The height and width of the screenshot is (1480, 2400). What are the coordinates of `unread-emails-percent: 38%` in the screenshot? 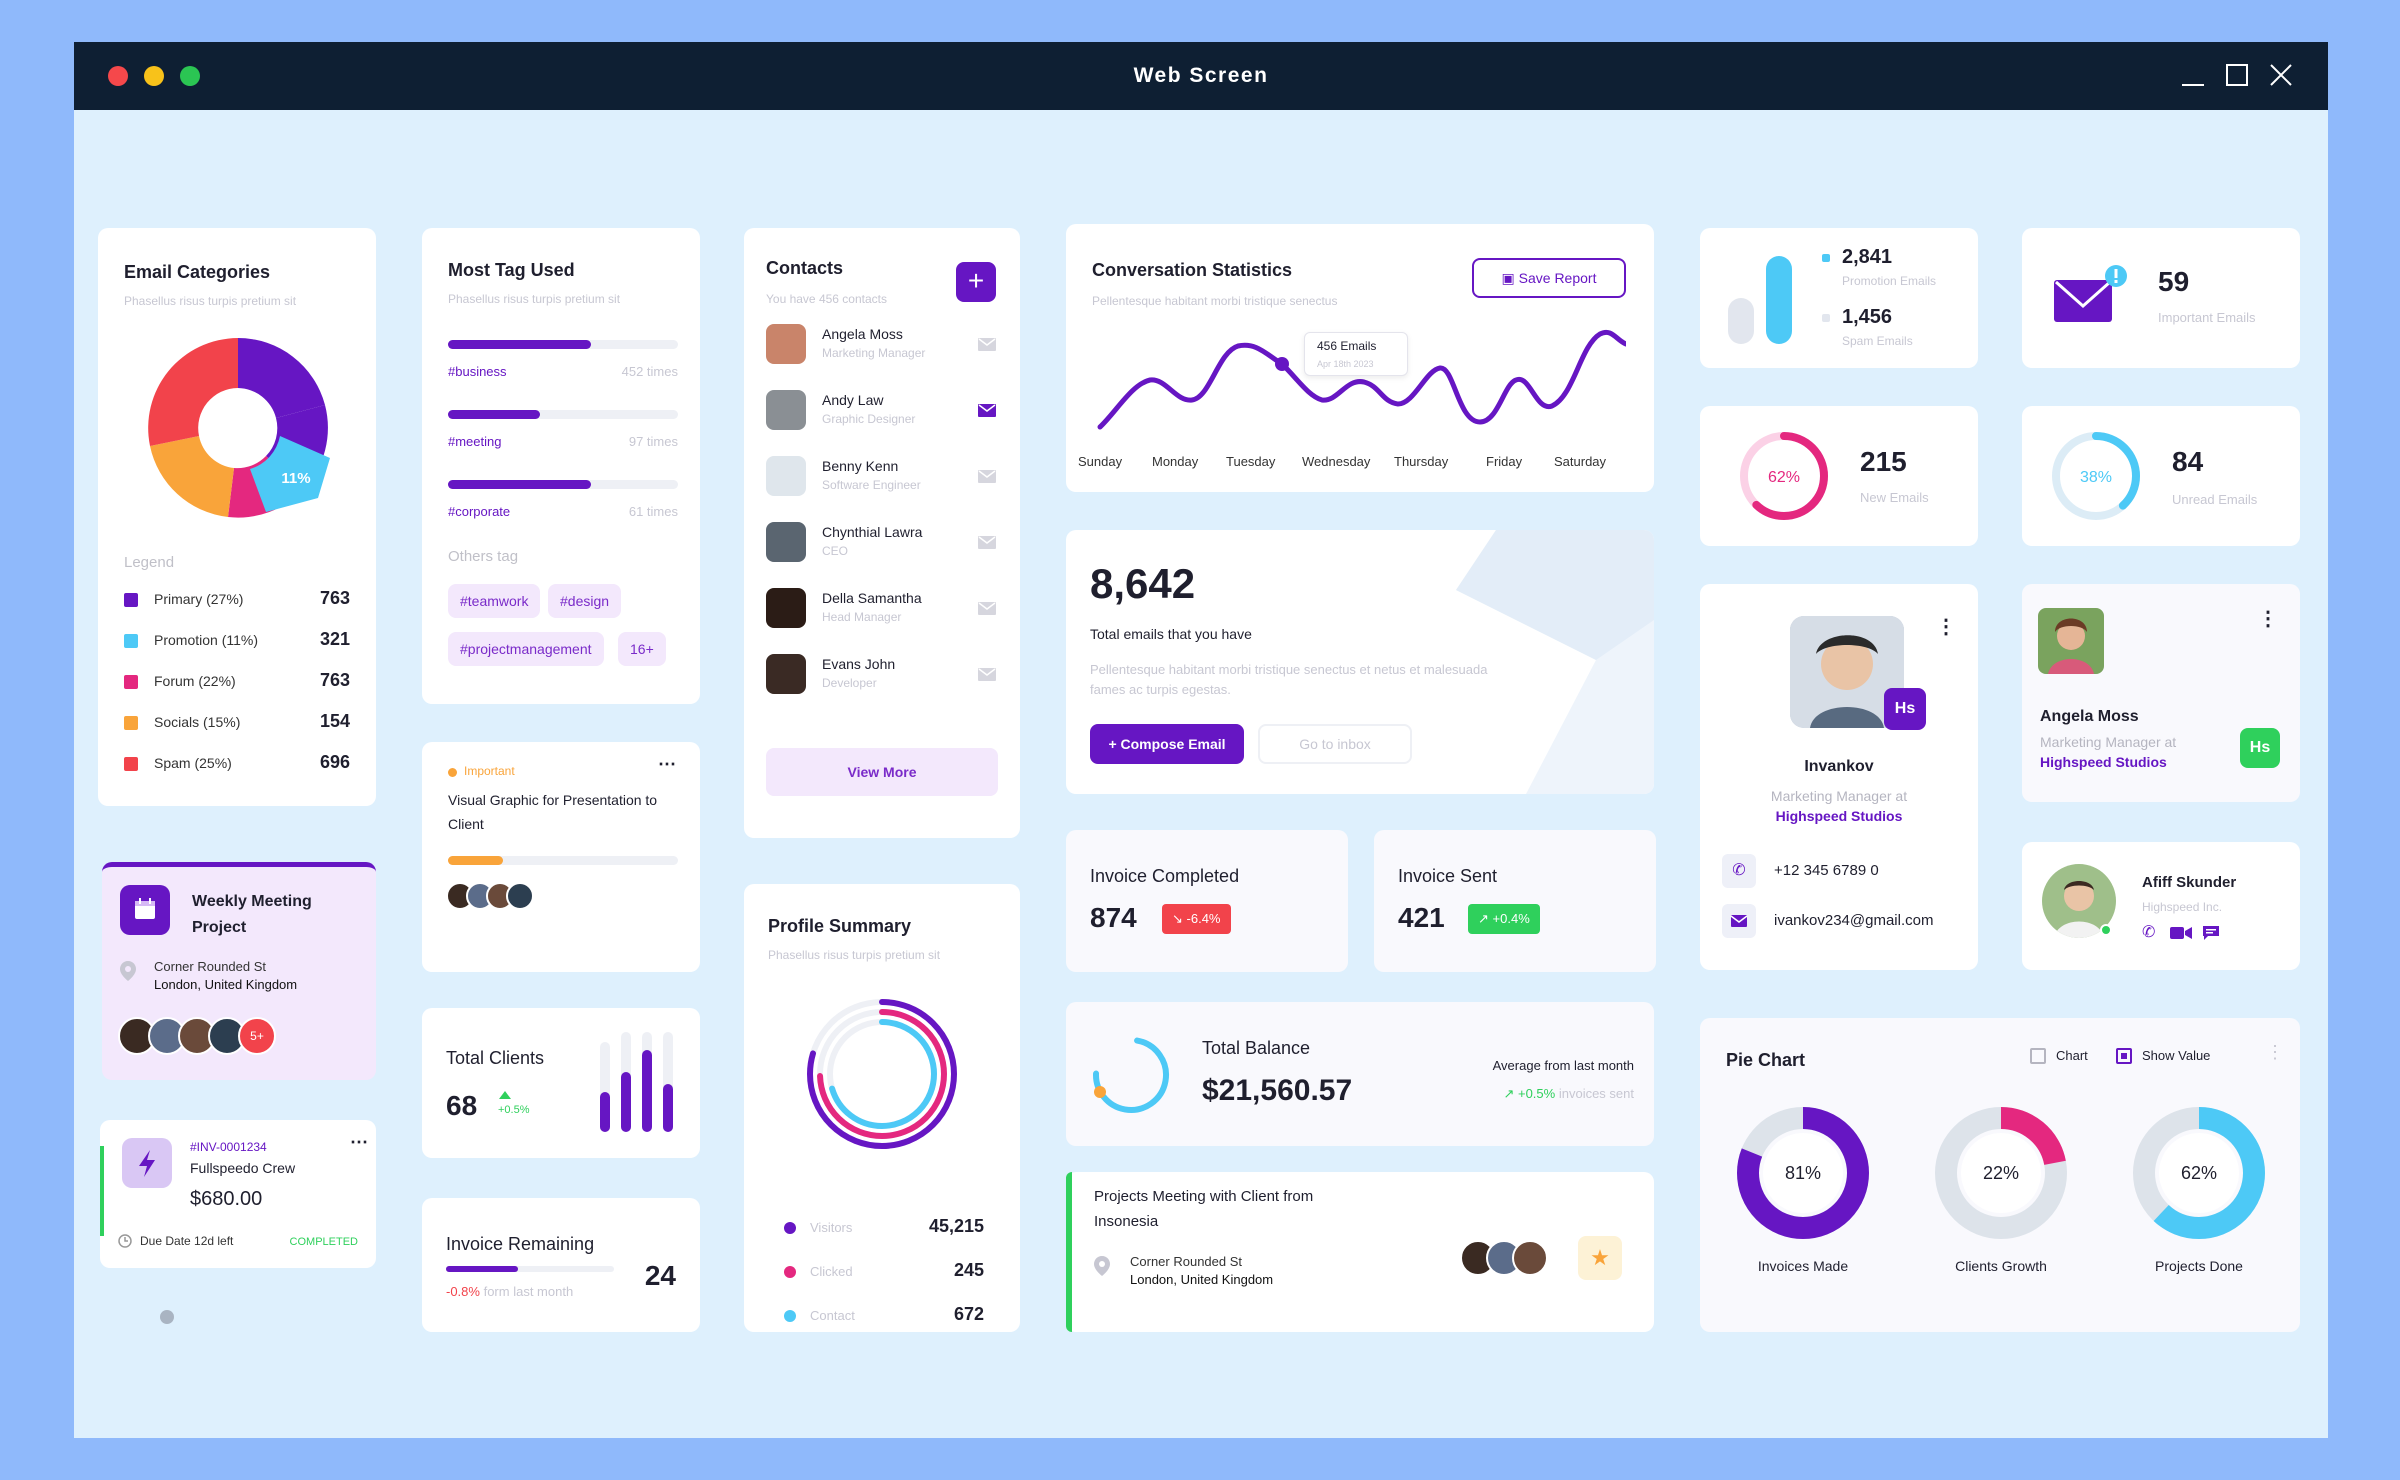 It's located at (2096, 477).